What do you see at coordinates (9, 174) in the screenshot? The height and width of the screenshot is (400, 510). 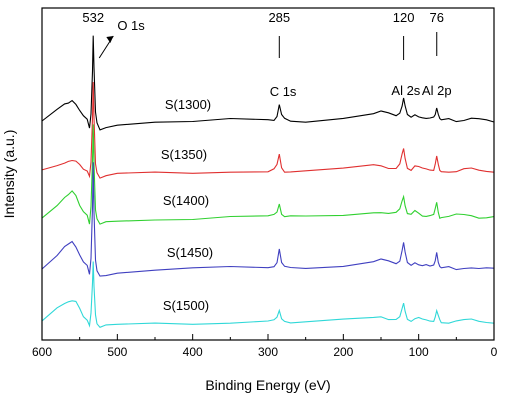 I see `y-axis-label: Intensity (a.u.)` at bounding box center [9, 174].